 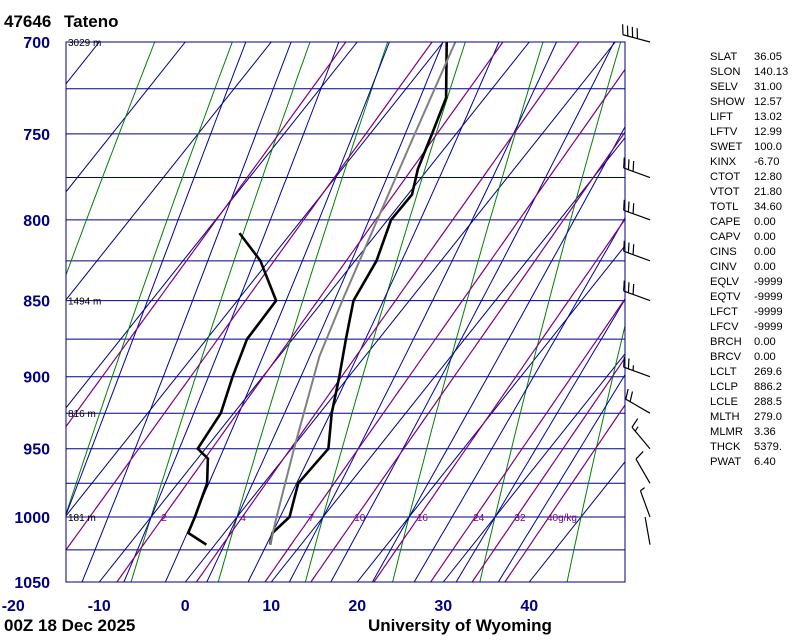 I want to click on index-row: MLMR 3.36, so click(x=749, y=432).